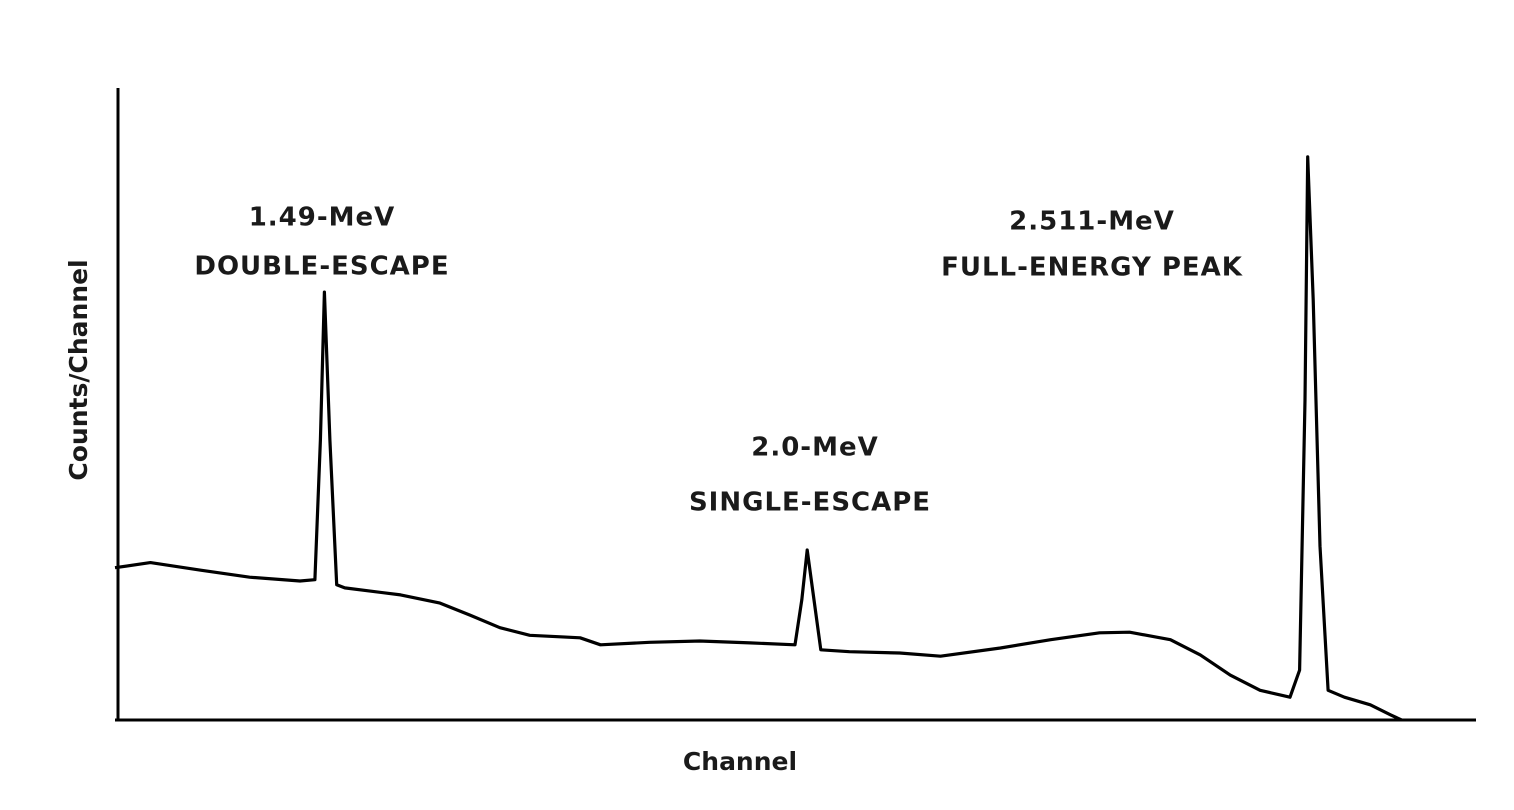  What do you see at coordinates (78, 369) in the screenshot?
I see `y-axis-label: Counts/Channel` at bounding box center [78, 369].